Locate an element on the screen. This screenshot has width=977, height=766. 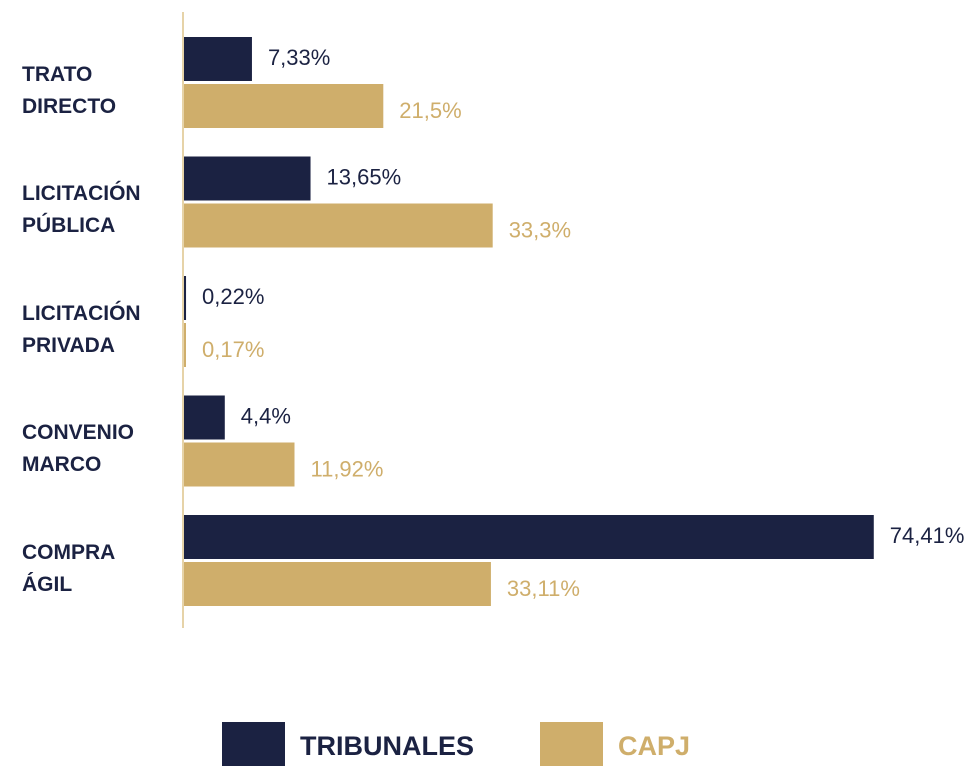
category-label: CONVENIO MARCO is located at coordinates (78, 448).